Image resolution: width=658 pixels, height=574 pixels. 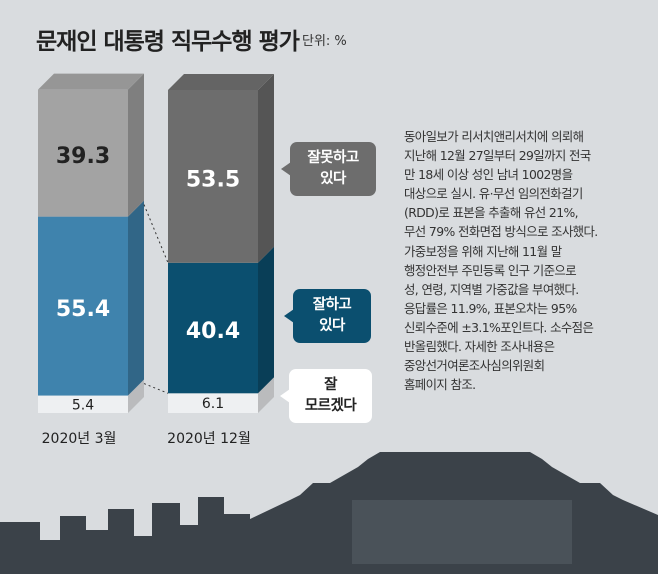 What do you see at coordinates (266, 395) in the screenshot?
I see `bar-side-잘-모르겠다-1` at bounding box center [266, 395].